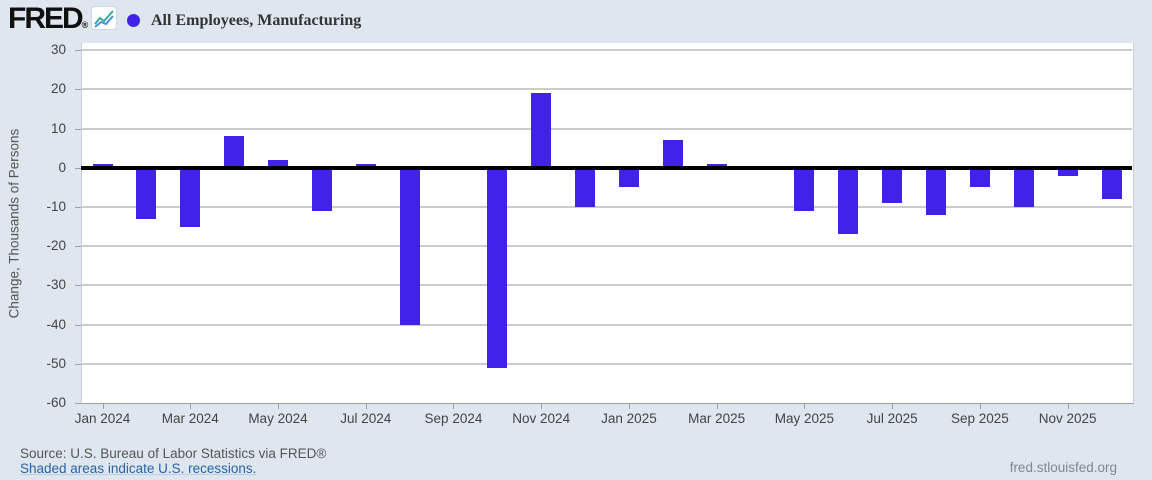 Image resolution: width=1152 pixels, height=480 pixels. I want to click on gridline--20, so click(606, 246).